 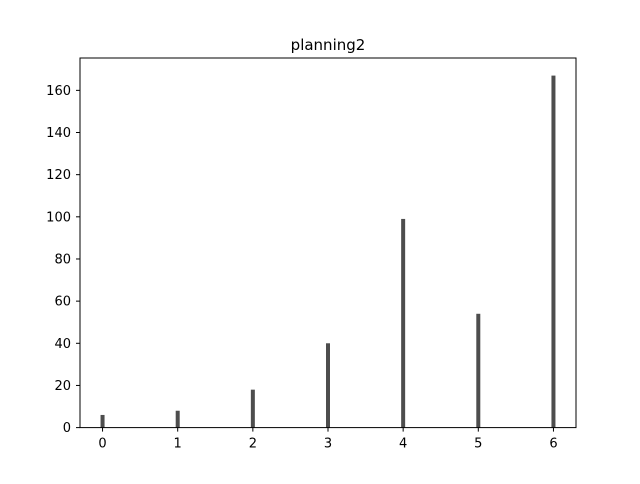 What do you see at coordinates (58, 133) in the screenshot?
I see `y-tick-label: 140` at bounding box center [58, 133].